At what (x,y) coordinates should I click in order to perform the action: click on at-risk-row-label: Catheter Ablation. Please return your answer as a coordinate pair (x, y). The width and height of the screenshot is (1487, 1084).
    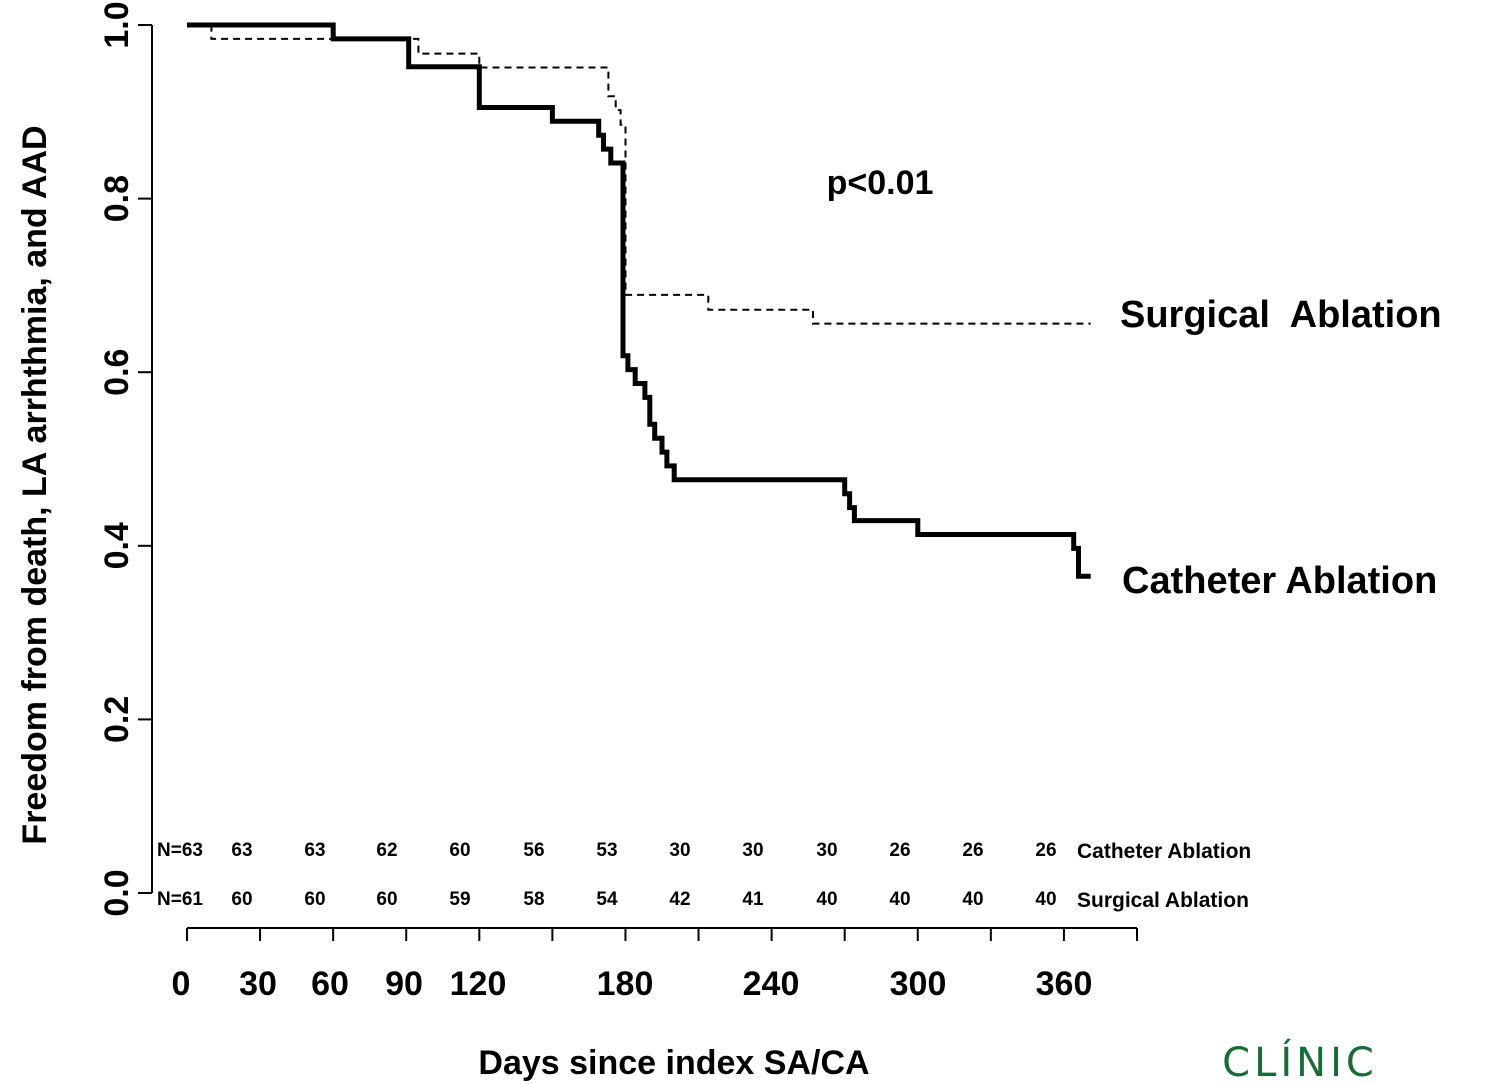
    Looking at the image, I should click on (1164, 851).